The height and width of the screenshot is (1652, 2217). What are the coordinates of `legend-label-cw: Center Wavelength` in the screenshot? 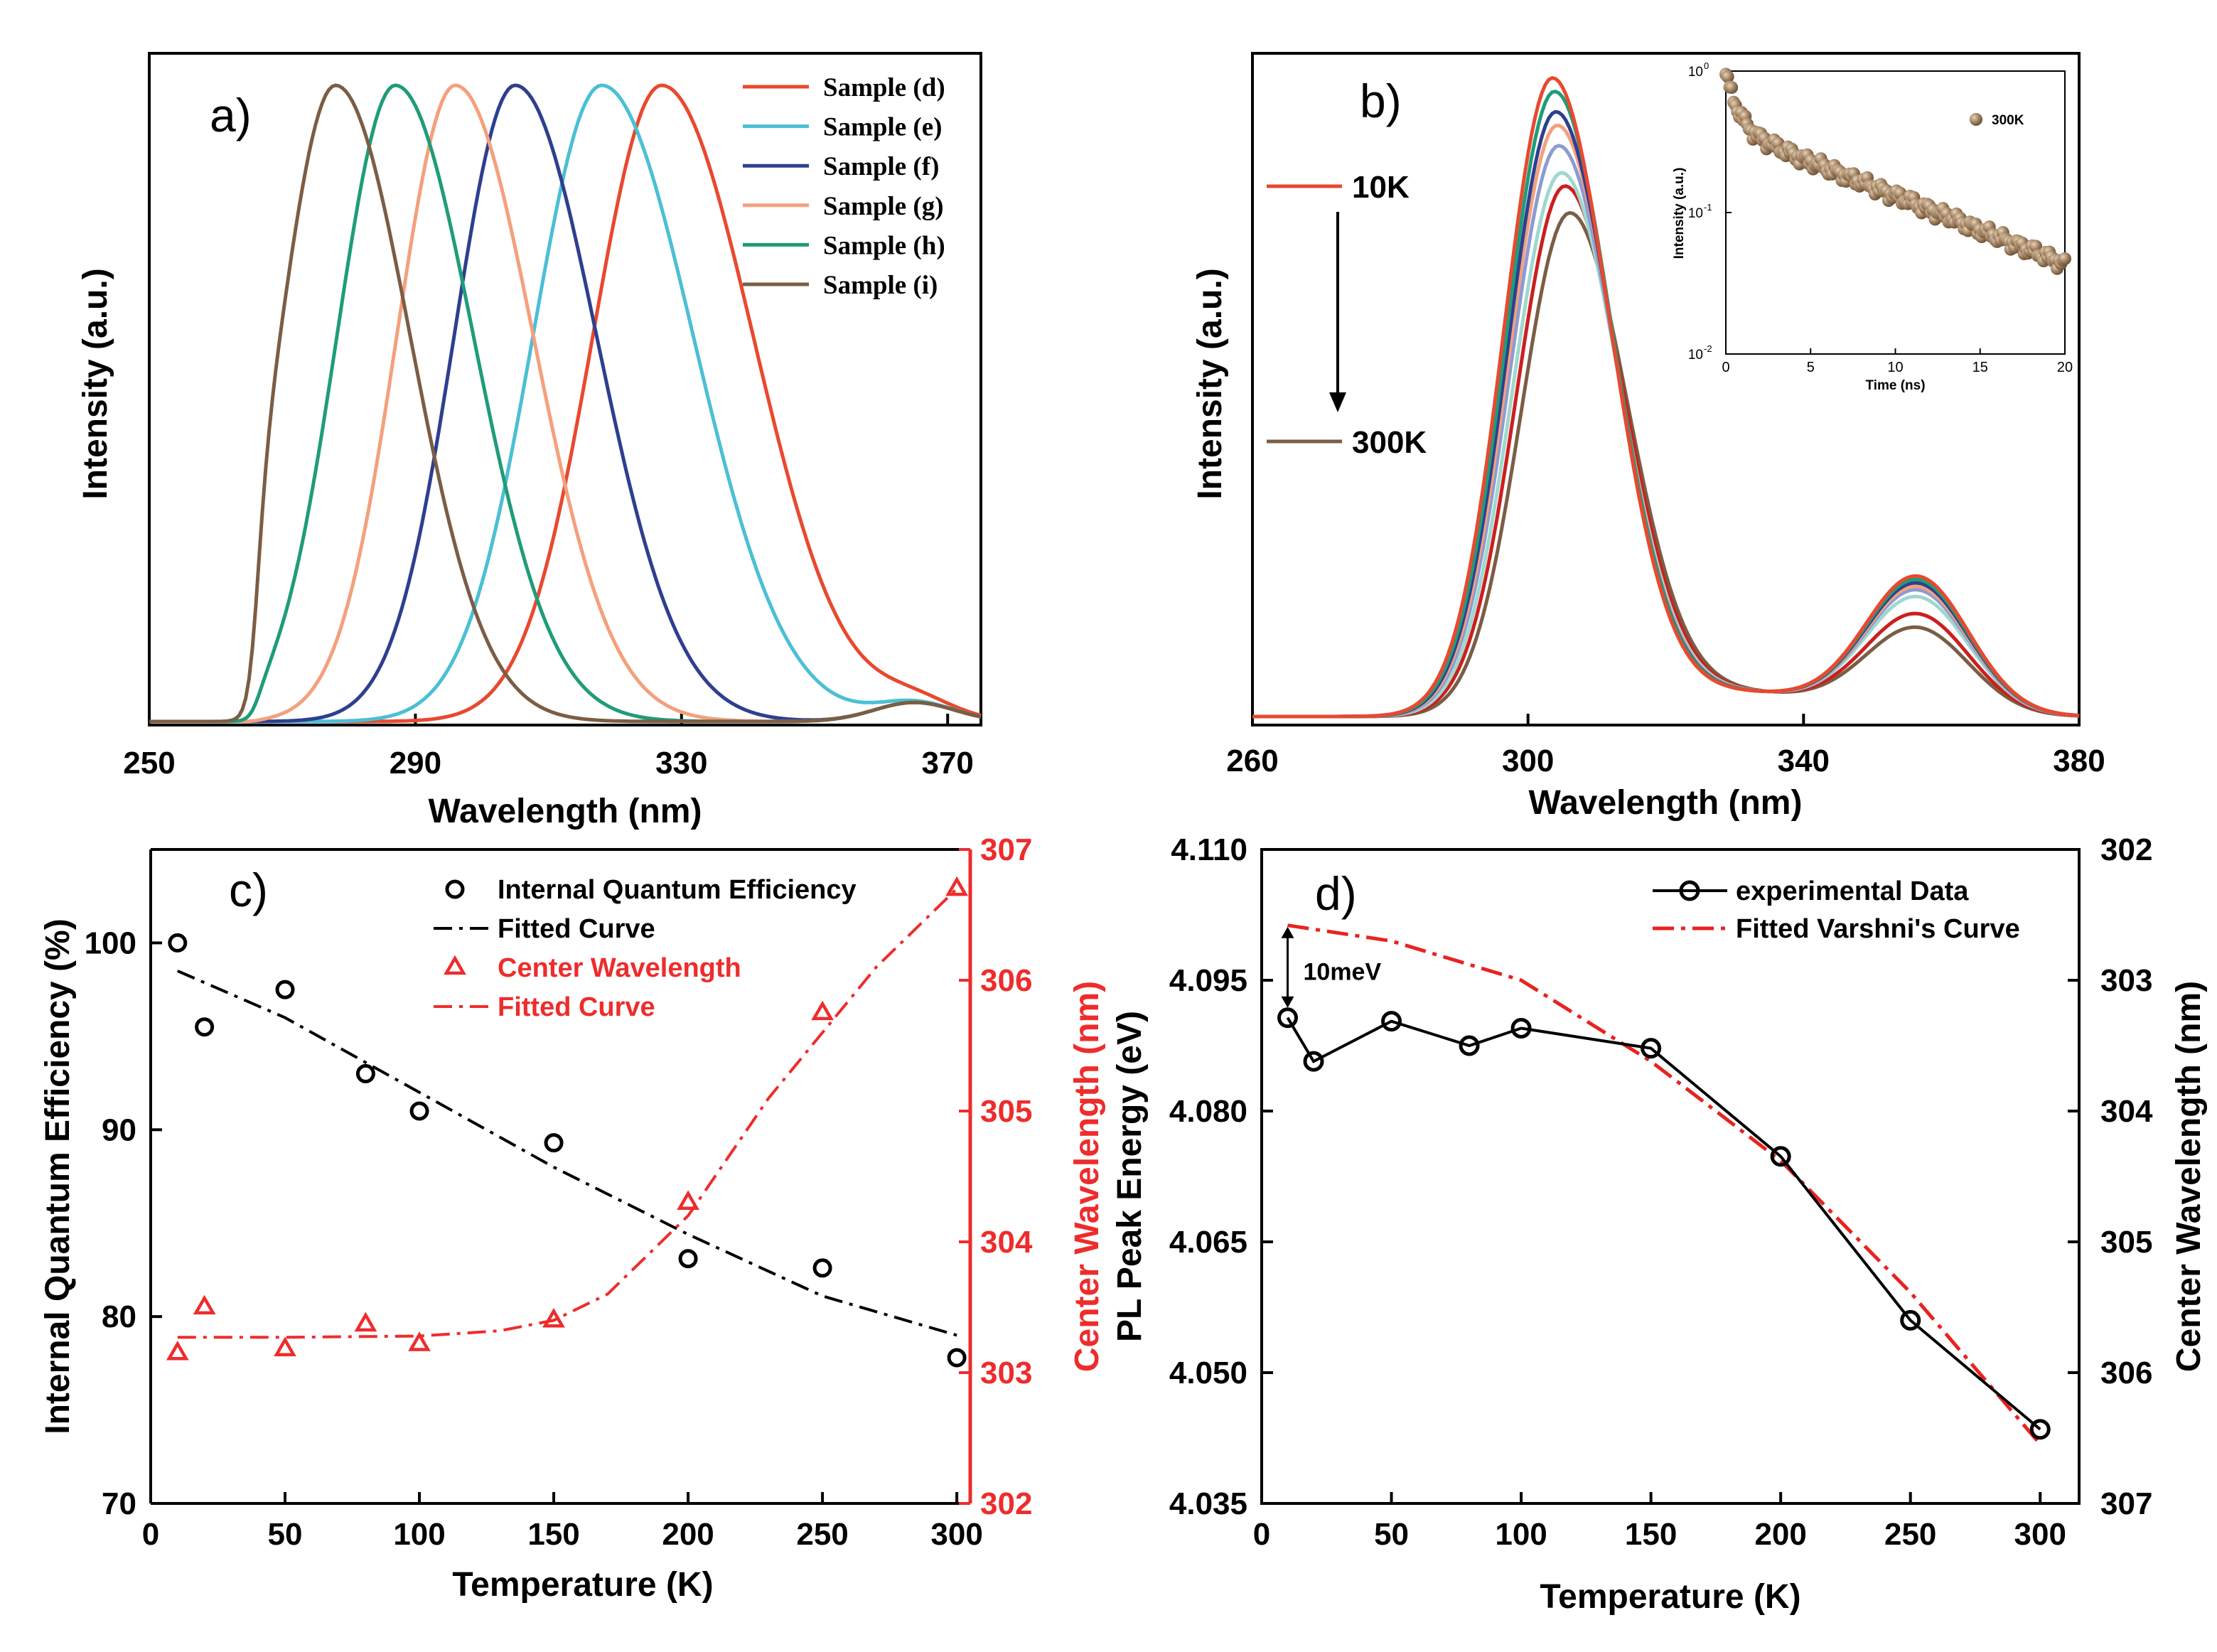 It's located at (620, 968).